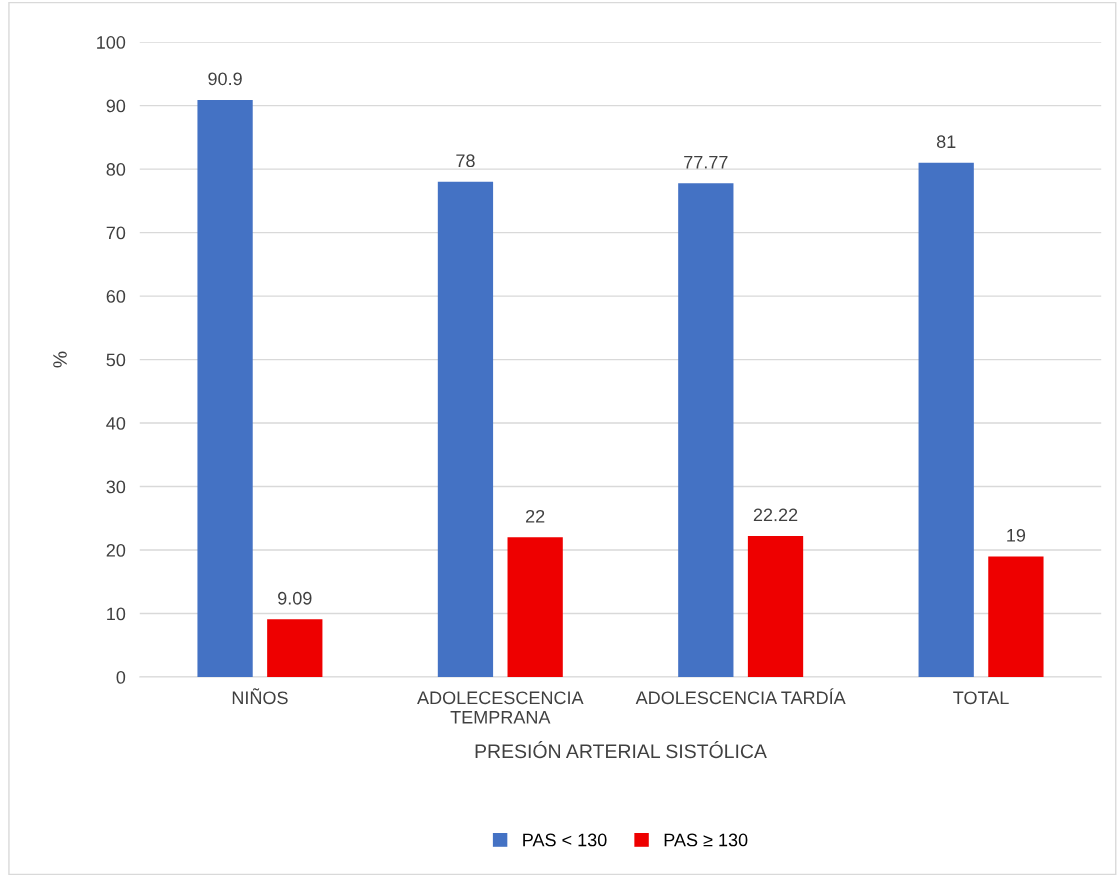 This screenshot has height=877, width=1118. I want to click on y-tick-label: 70, so click(116, 233).